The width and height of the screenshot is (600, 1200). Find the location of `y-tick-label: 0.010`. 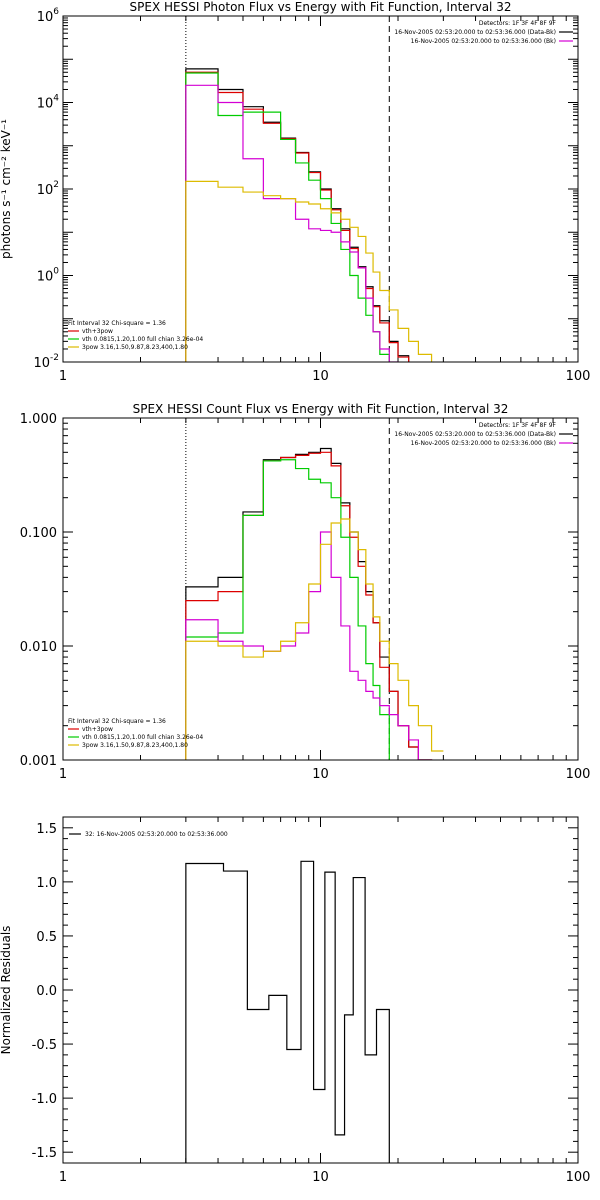

y-tick-label: 0.010 is located at coordinates (38, 647).